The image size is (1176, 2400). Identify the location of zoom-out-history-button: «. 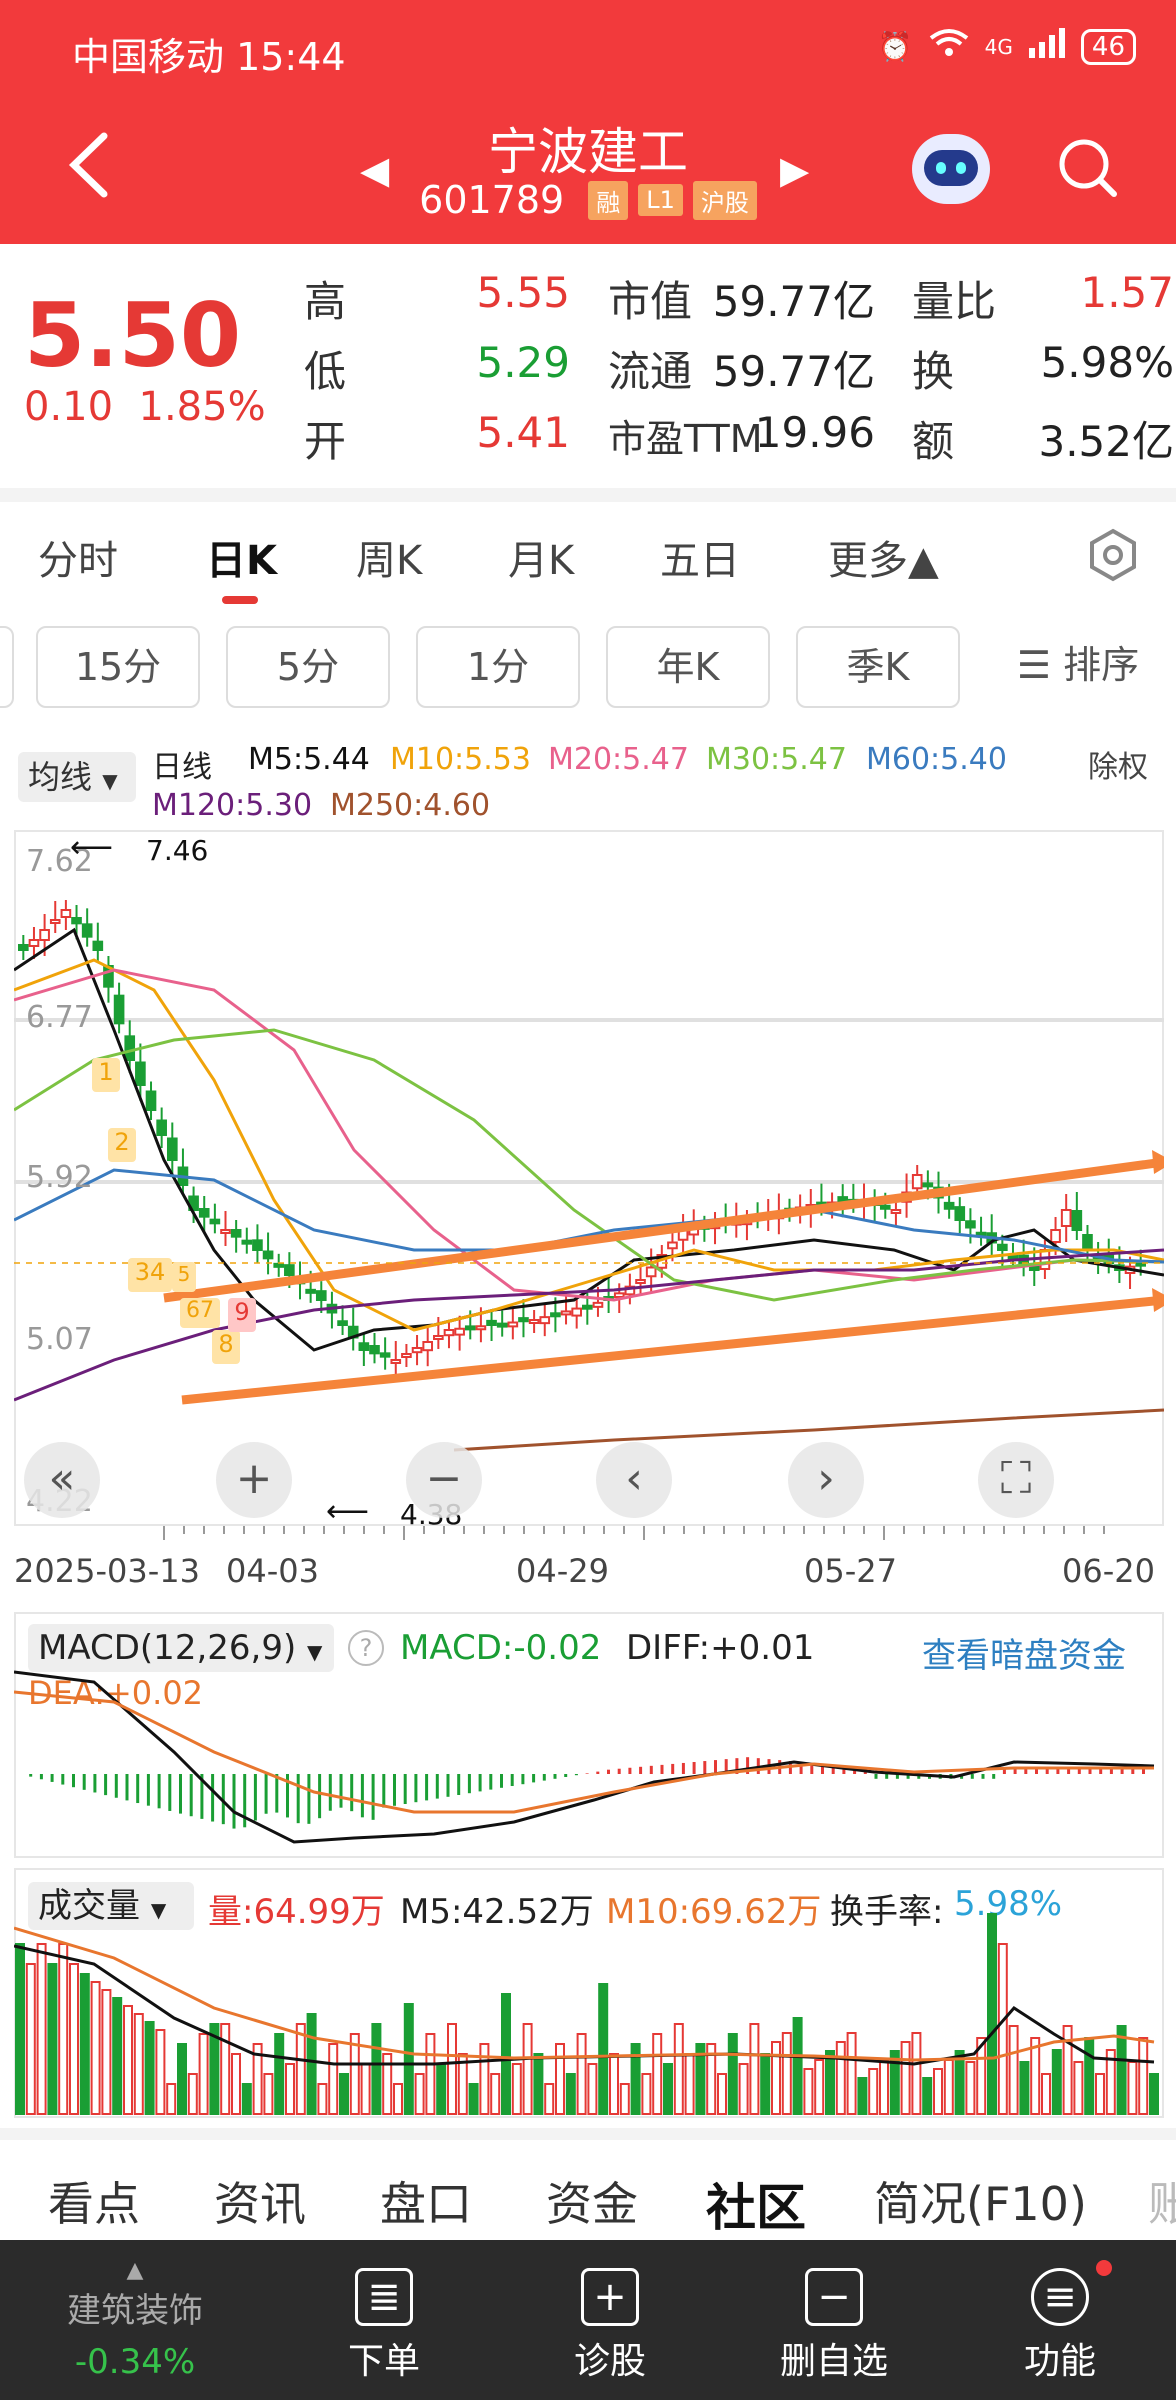
(62, 1480).